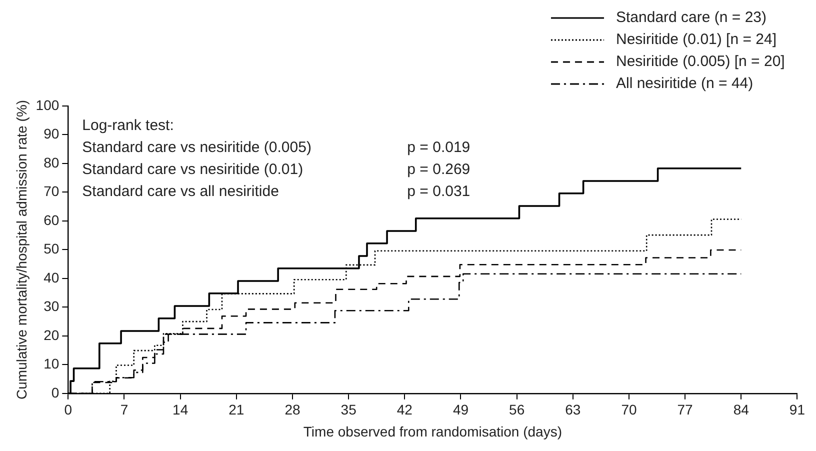 Image resolution: width=816 pixels, height=451 pixels. Describe the element at coordinates (460, 410) in the screenshot. I see `x-tick-label: 49` at that location.